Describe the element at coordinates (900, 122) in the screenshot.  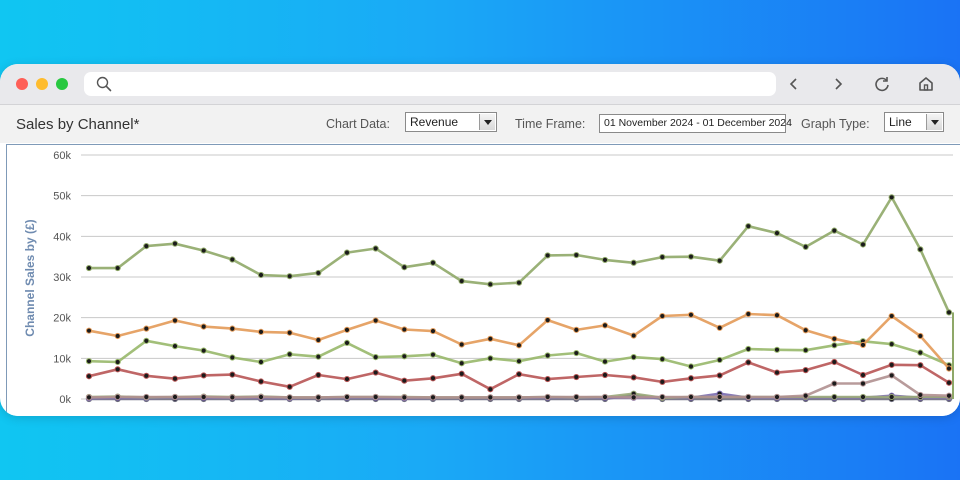
I see `graph-type-value: Line` at that location.